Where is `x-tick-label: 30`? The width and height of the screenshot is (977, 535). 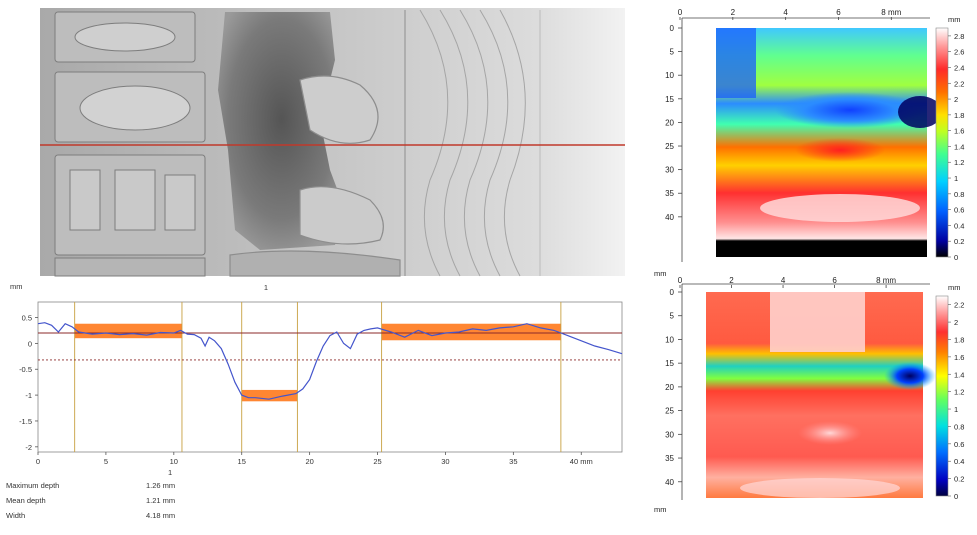
x-tick-label: 30 is located at coordinates (445, 461).